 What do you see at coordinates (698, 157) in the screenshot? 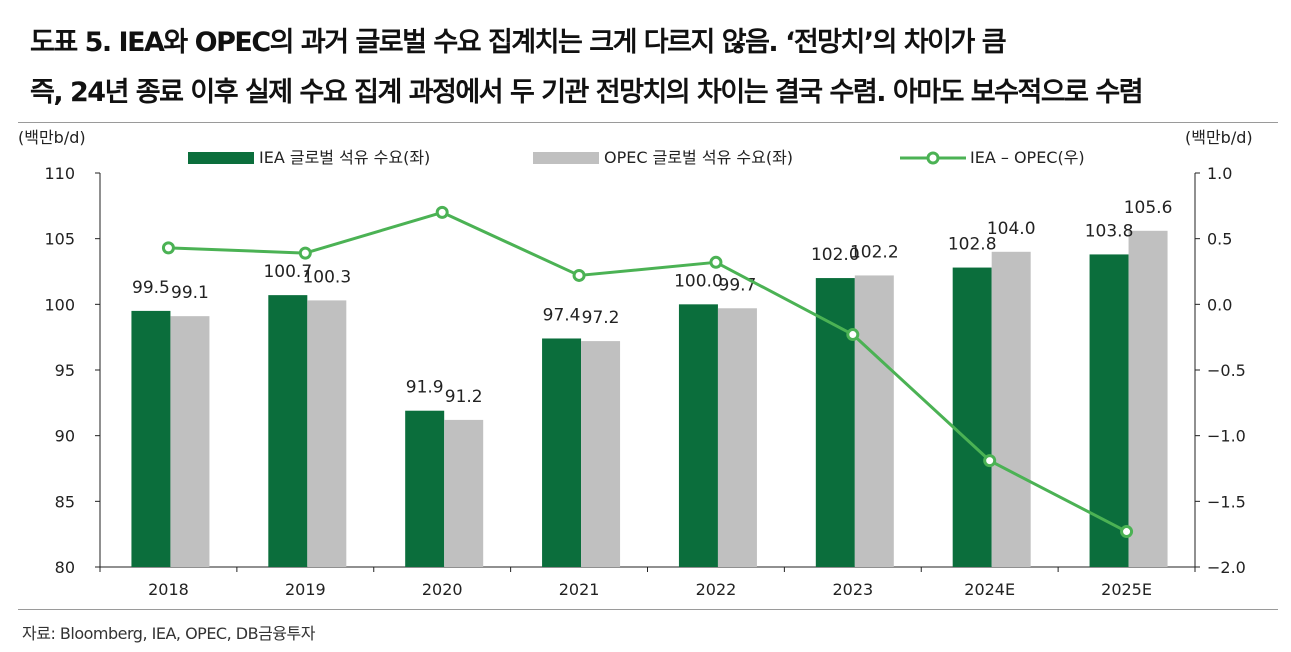
I see `legend-opec-label: OPEC 글로벌 석유 수요(좌)` at bounding box center [698, 157].